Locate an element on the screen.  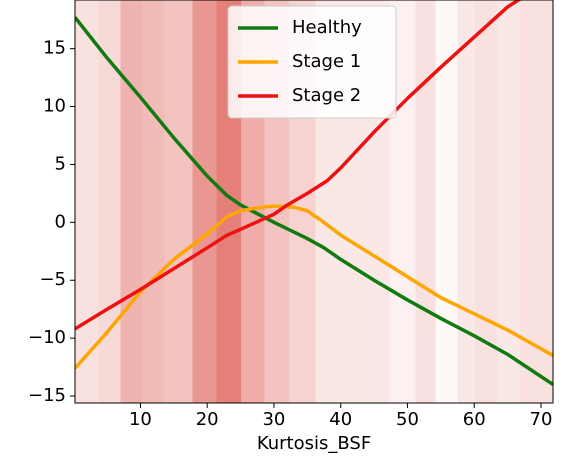
y-tick-label: −5 is located at coordinates (52, 279).